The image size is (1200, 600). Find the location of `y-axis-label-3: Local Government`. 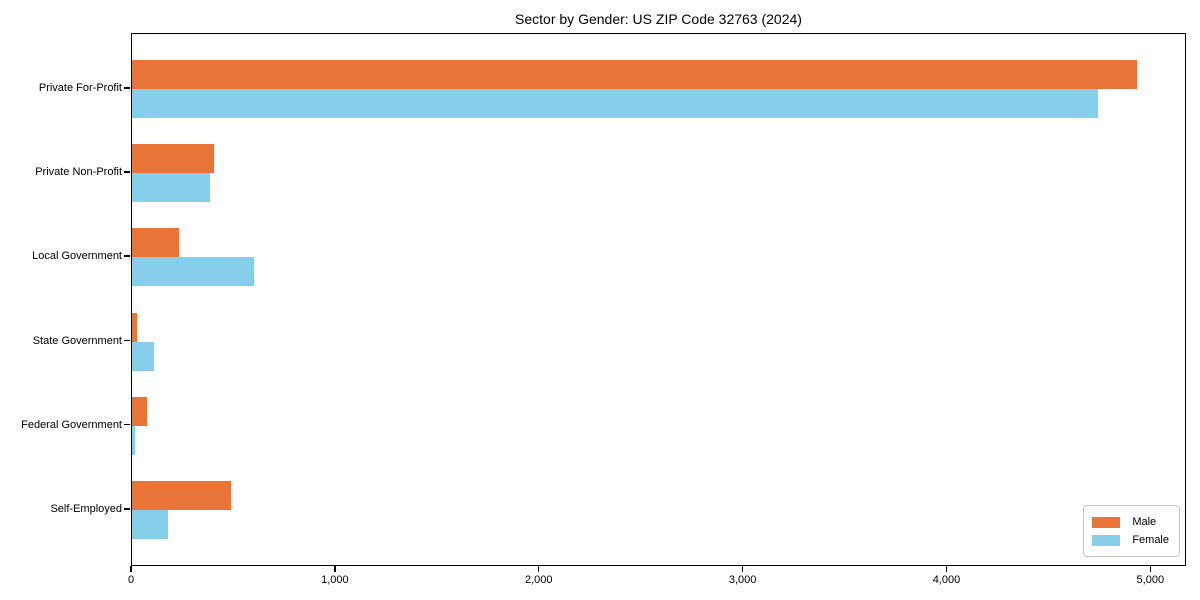

y-axis-label-3: Local Government is located at coordinates (77, 256).